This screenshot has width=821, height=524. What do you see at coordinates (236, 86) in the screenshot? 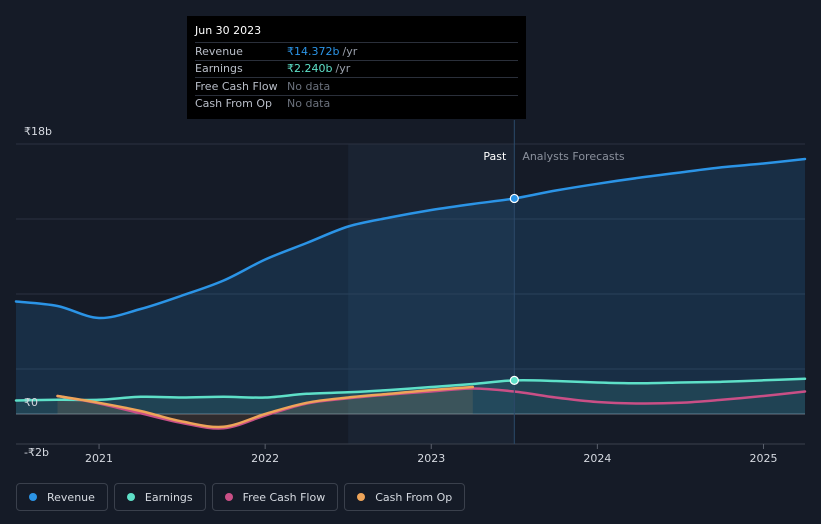
I see `tooltip-fcf-label: Free Cash Flow` at bounding box center [236, 86].